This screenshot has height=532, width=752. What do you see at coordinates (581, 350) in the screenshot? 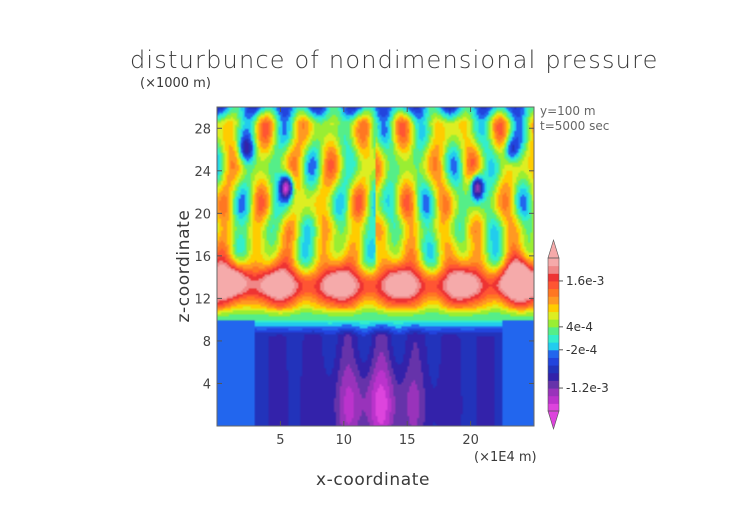
I see `colorbar-label: -2e-4` at bounding box center [581, 350].